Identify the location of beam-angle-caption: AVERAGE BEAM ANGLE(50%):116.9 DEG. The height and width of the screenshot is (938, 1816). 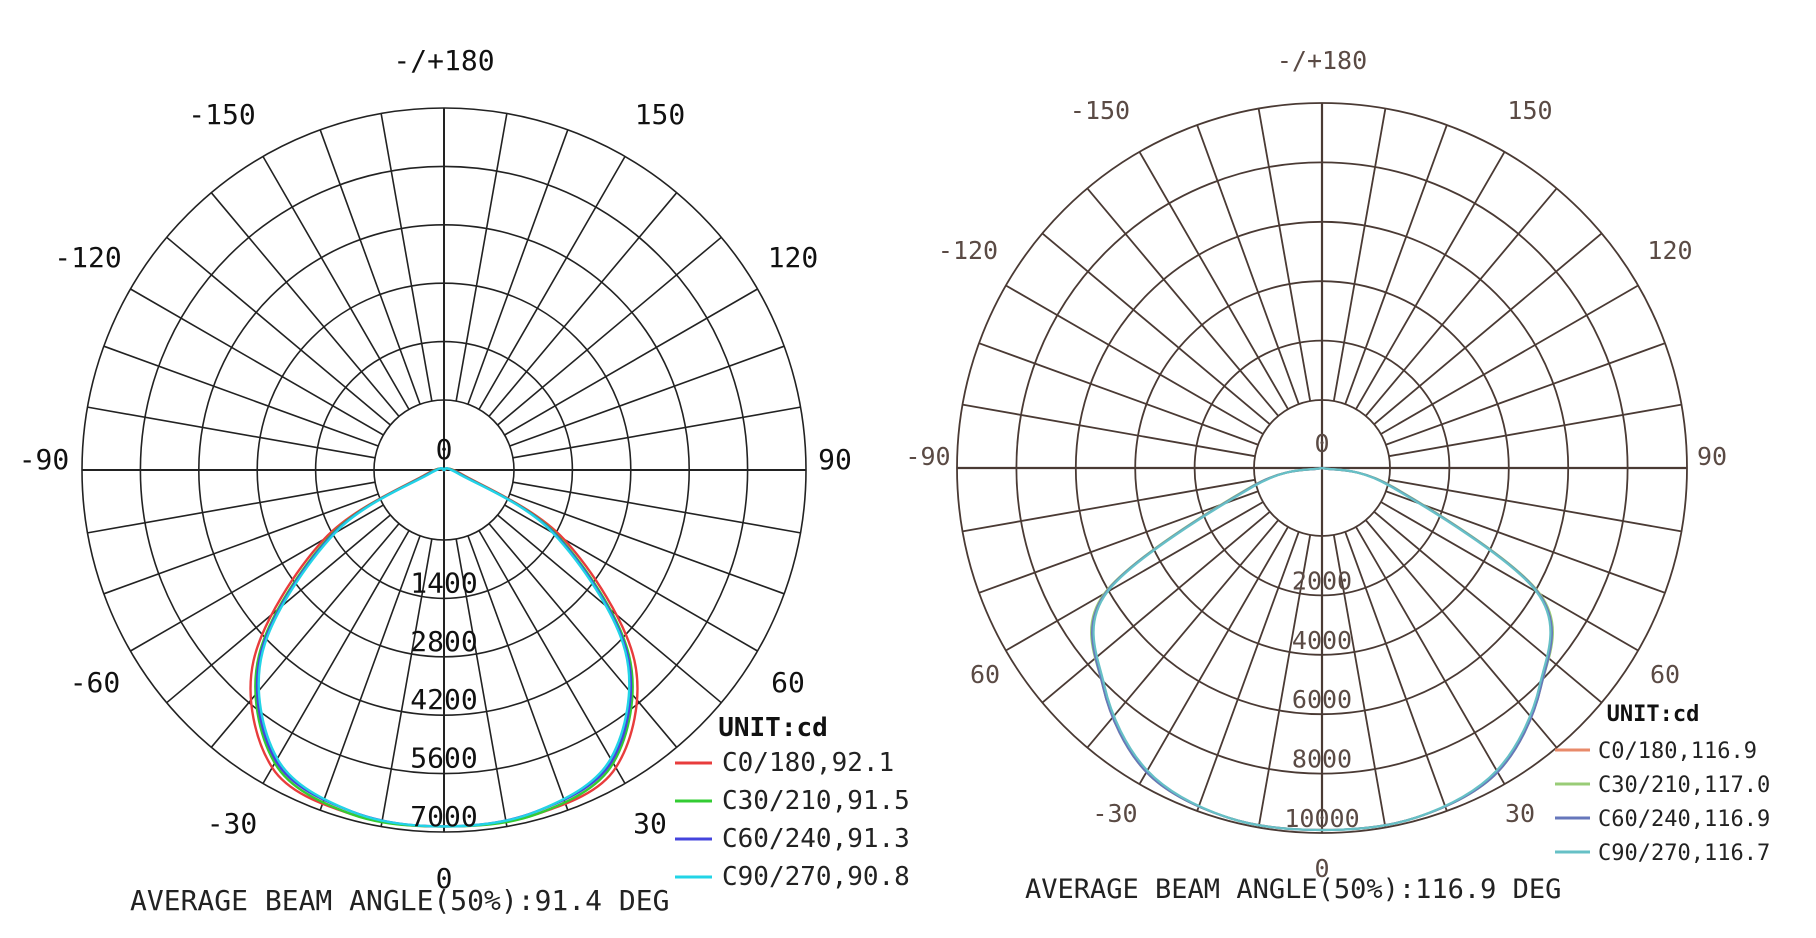
(1293, 889).